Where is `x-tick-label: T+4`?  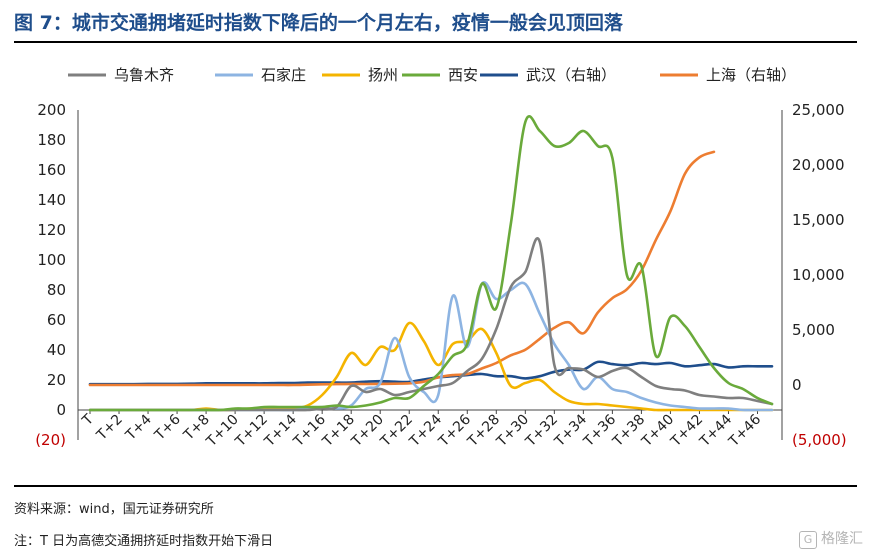 x-tick-label: T+4 is located at coordinates (138, 427).